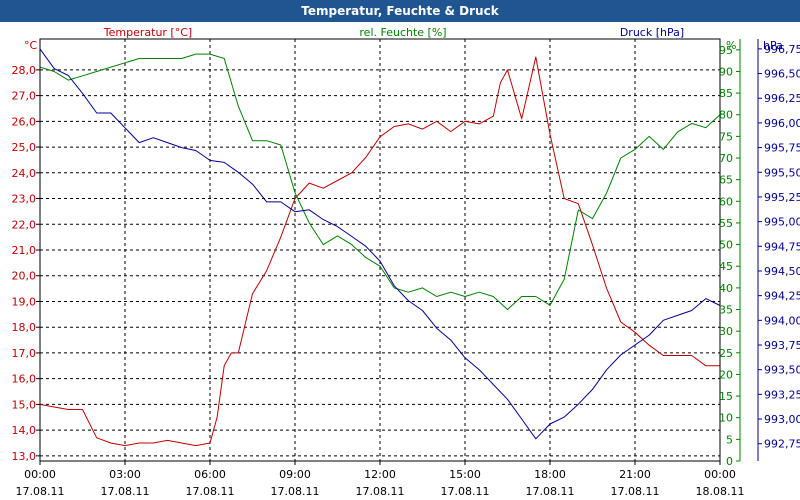 The height and width of the screenshot is (500, 800). I want to click on pressure-tick-label: 996,75, so click(782, 49).